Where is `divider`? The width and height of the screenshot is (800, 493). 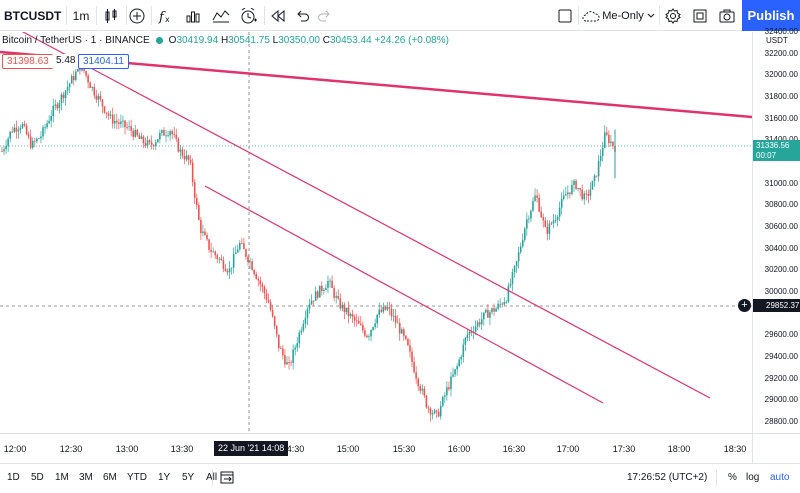 divider is located at coordinates (659, 15).